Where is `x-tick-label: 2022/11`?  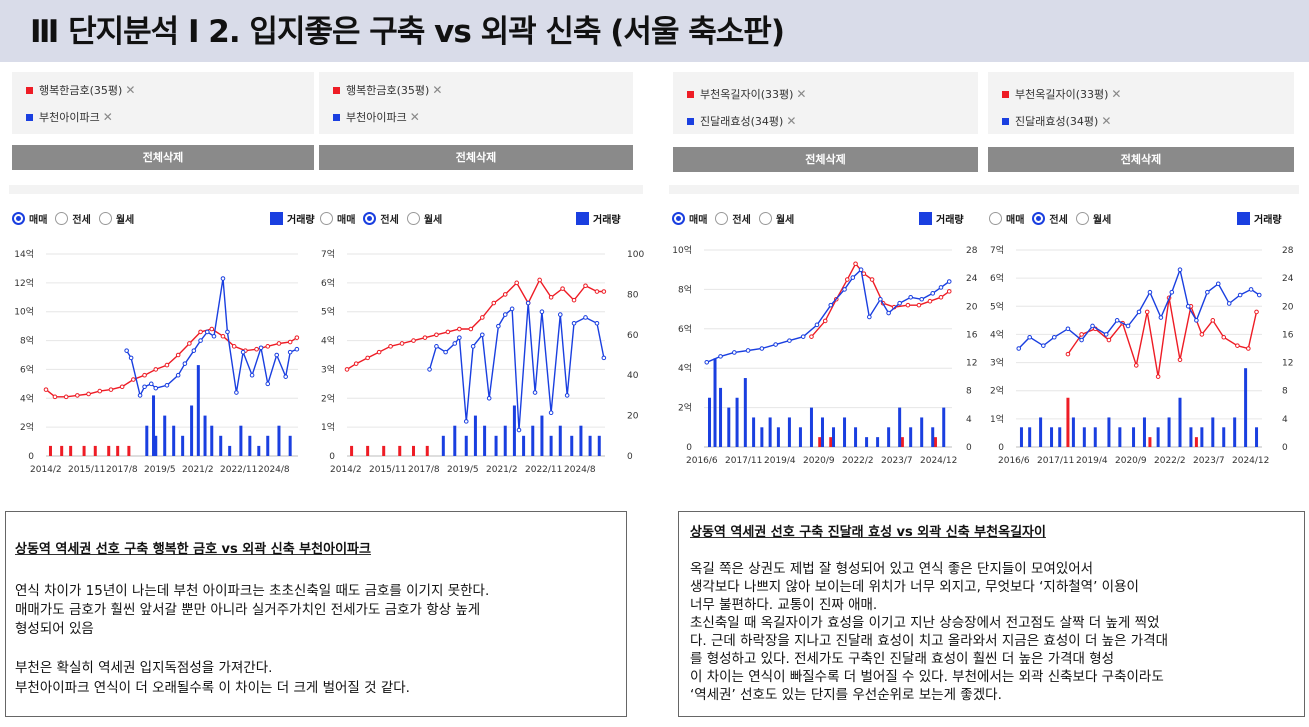 x-tick-label: 2022/11 is located at coordinates (238, 470).